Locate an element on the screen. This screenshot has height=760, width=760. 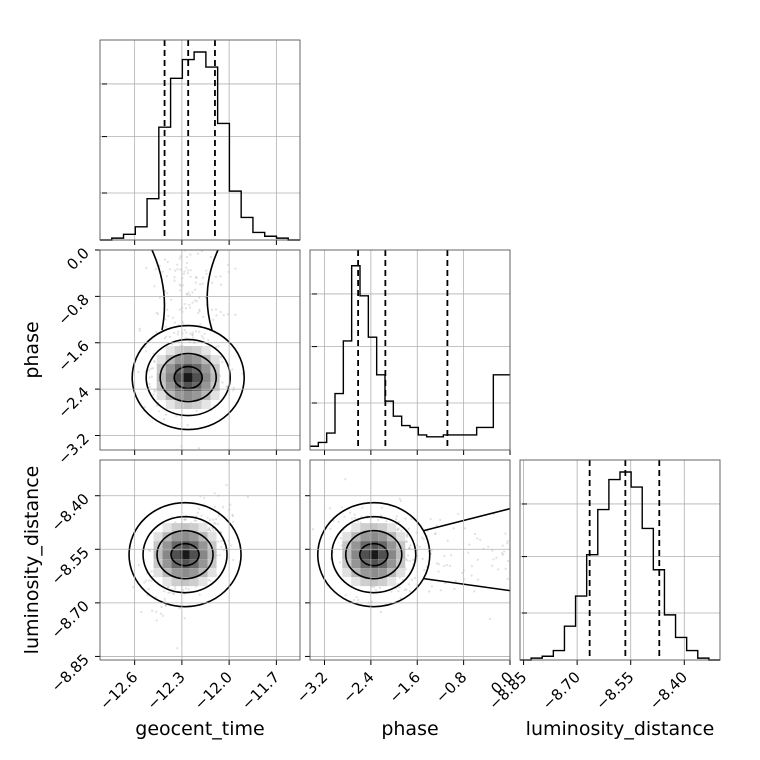
density-group-geocent-time-vs-phase is located at coordinates (188, 340).